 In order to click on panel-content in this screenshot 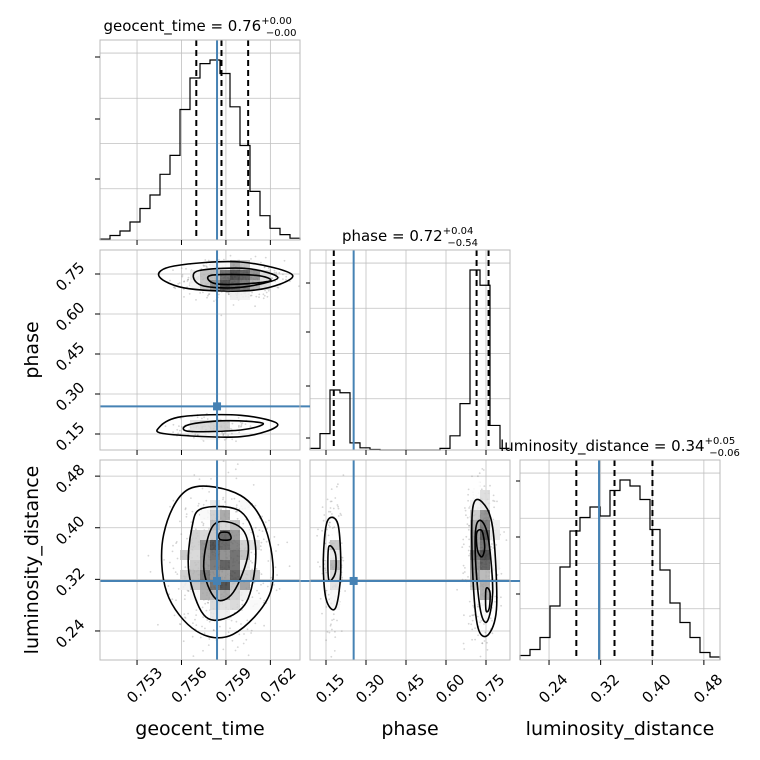, I will do `click(228, 350)`.